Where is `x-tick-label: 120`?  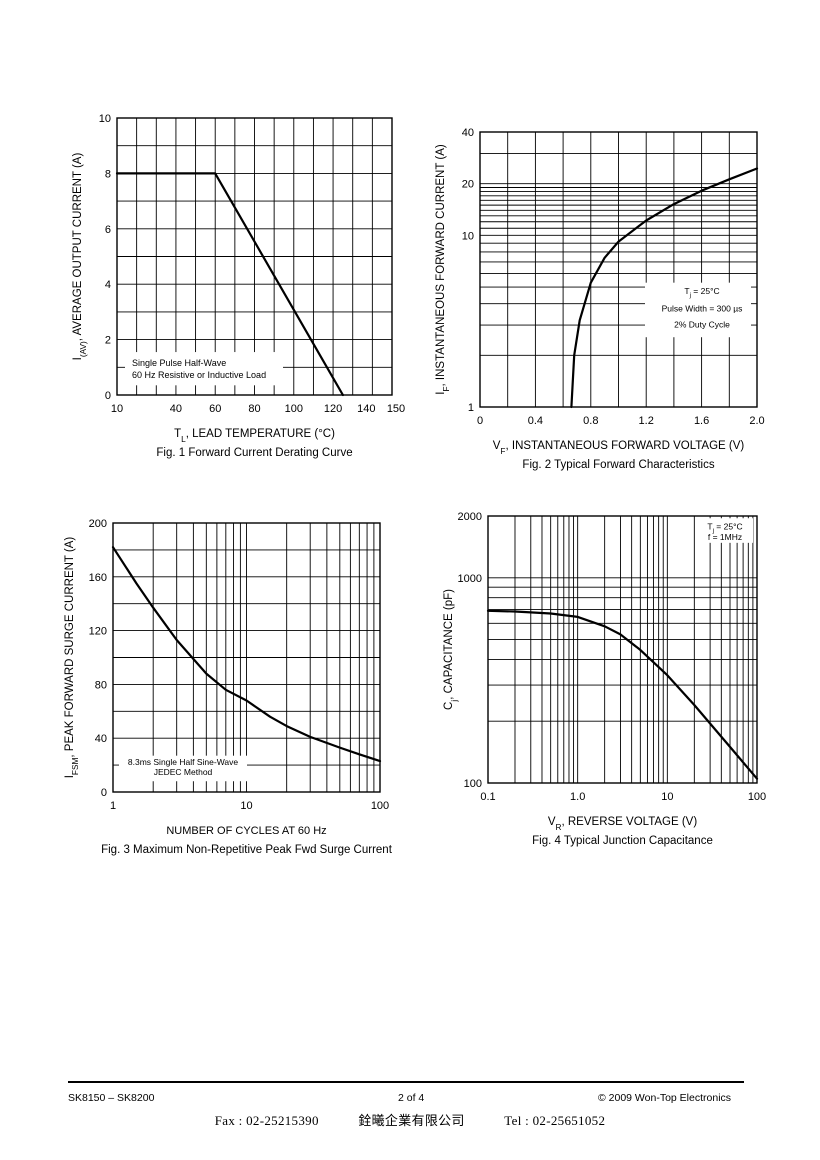 x-tick-label: 120 is located at coordinates (333, 409).